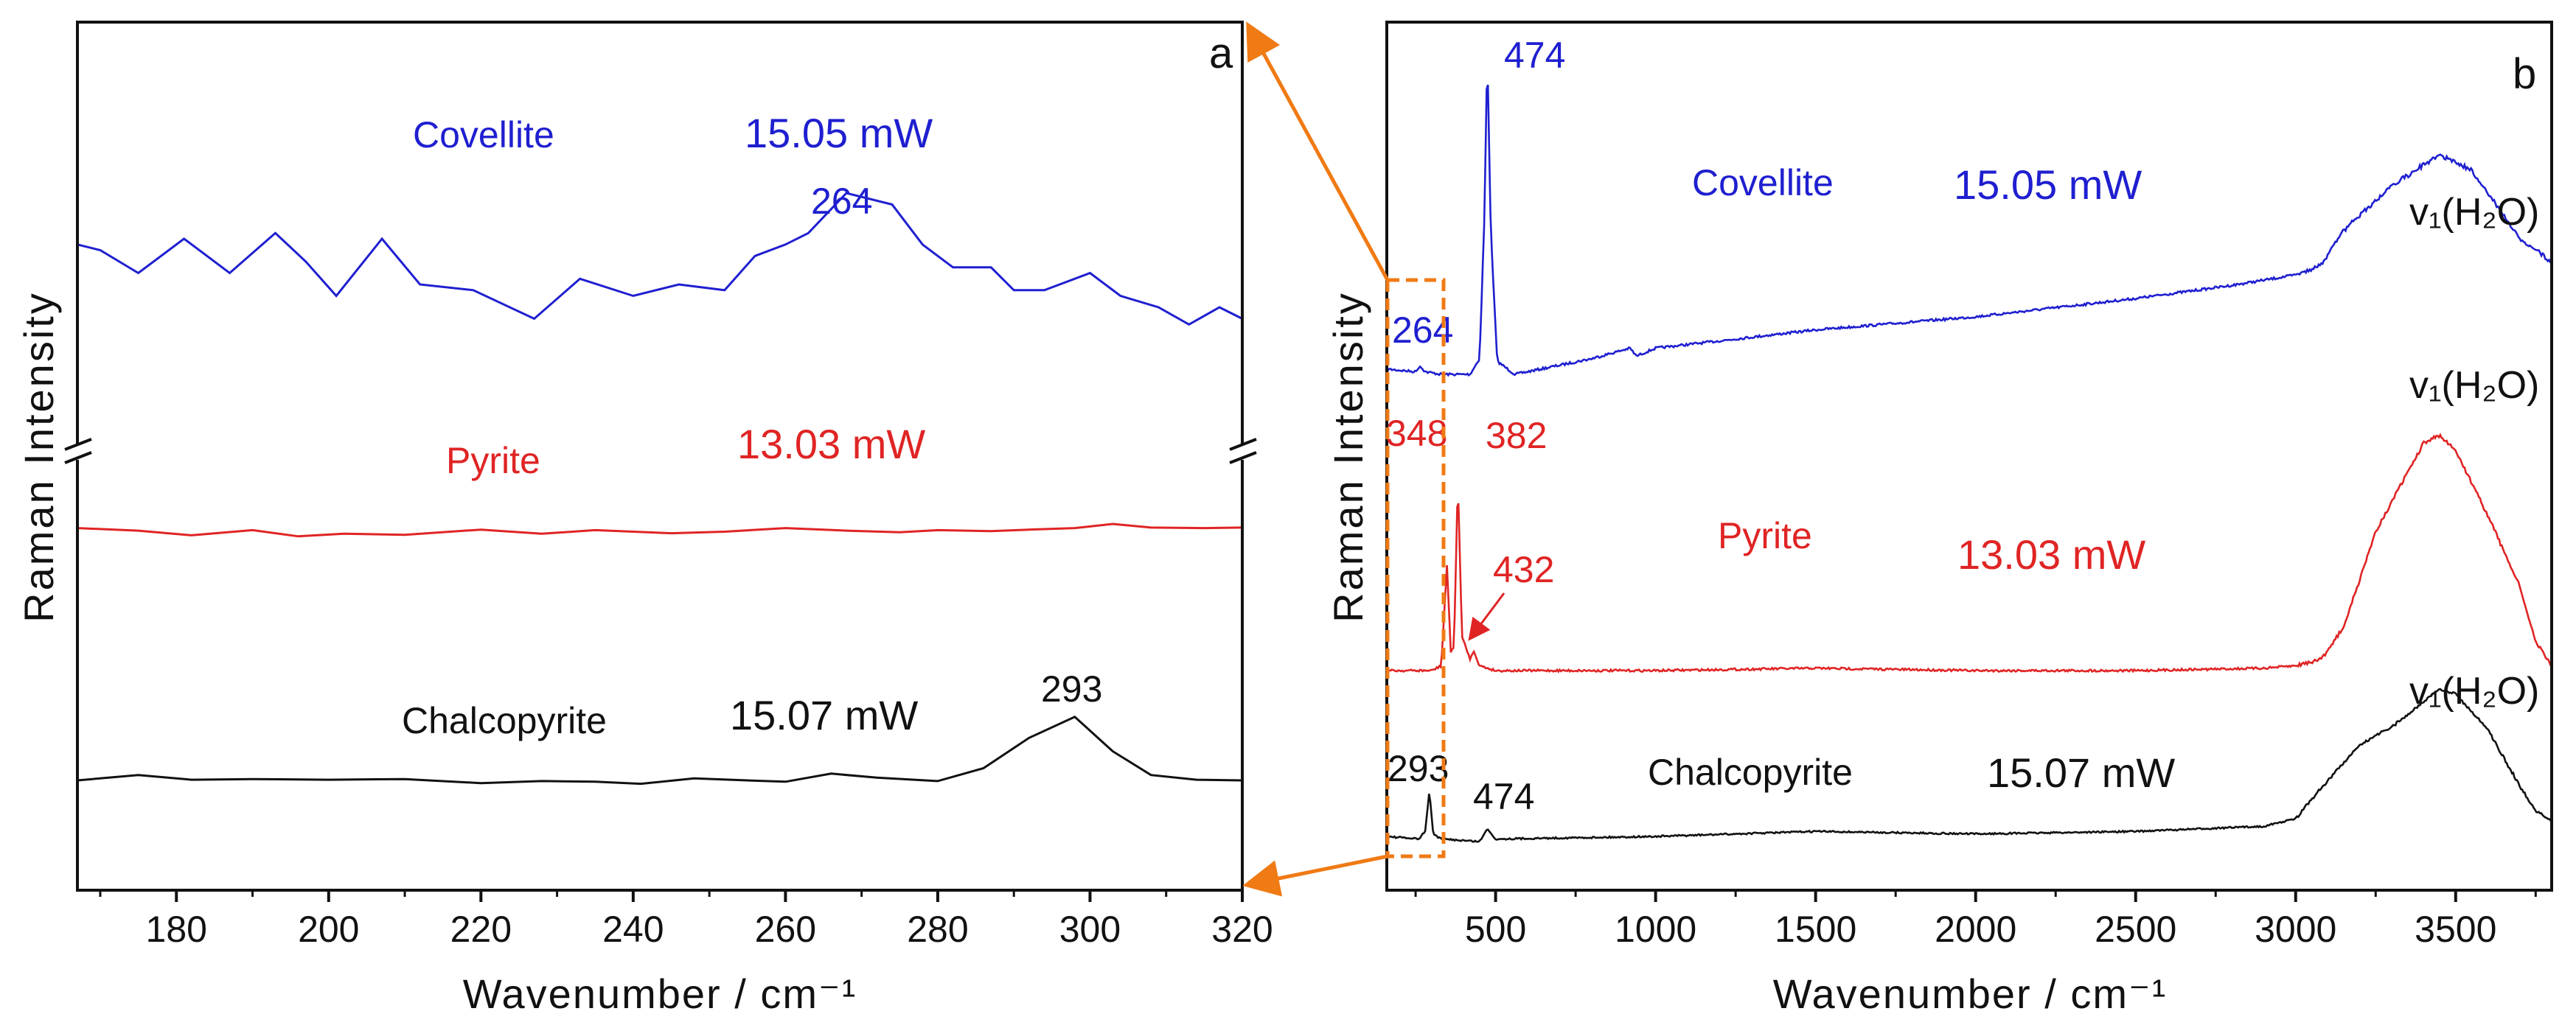 This screenshot has width=2576, height=1028. What do you see at coordinates (2048, 184) in the screenshot?
I see `b-covellite-power: 15.05 mW` at bounding box center [2048, 184].